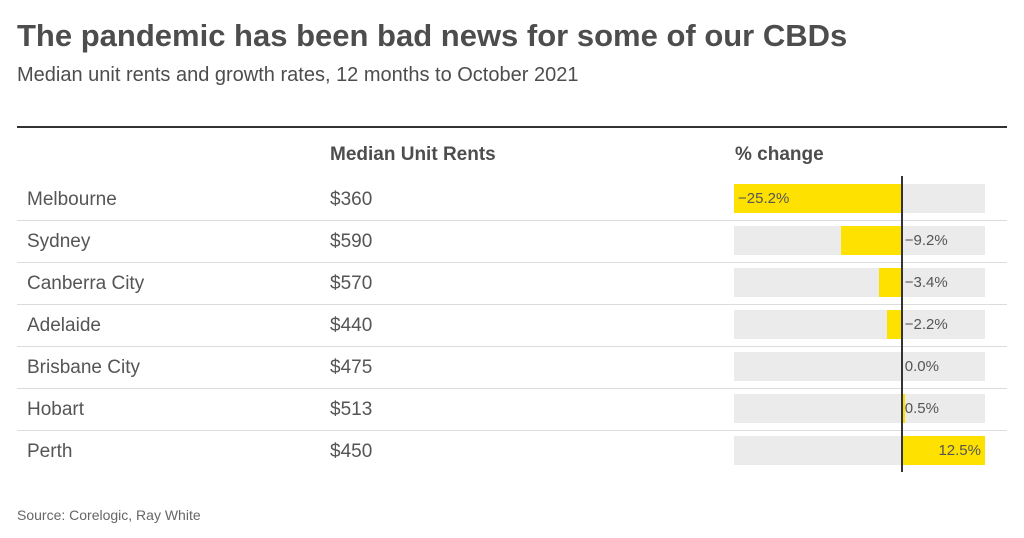  Describe the element at coordinates (351, 409) in the screenshot. I see `rent-value: $513` at that location.